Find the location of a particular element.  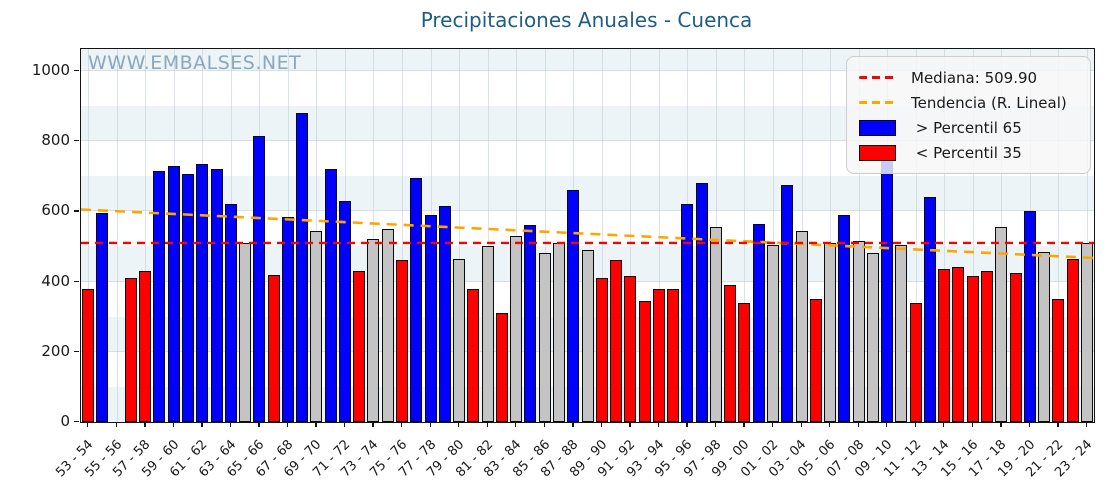

legend-dash-sample is located at coordinates (881, 77).